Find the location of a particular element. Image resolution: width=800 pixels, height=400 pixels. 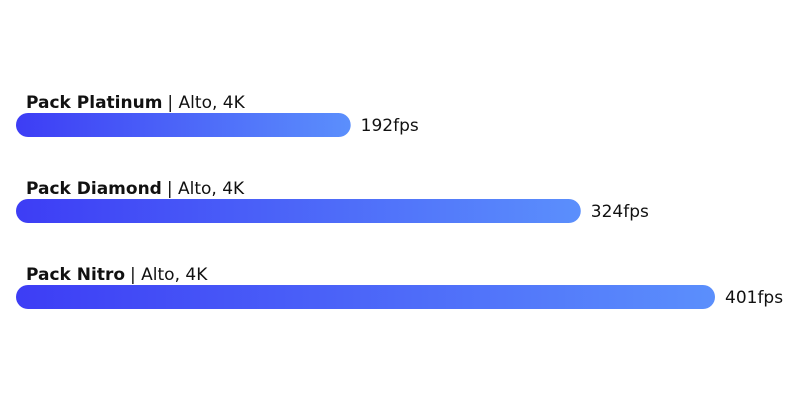

bar-label: Pack Platinum | Alto, 4K is located at coordinates (136, 103).